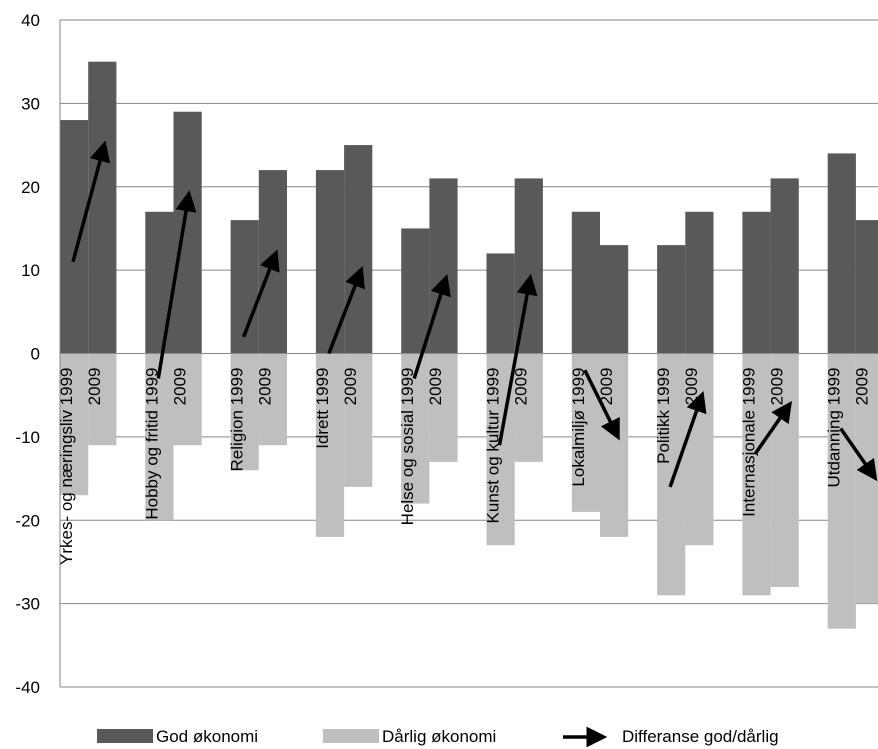  What do you see at coordinates (27, 687) in the screenshot?
I see `y-tick-label: -40` at bounding box center [27, 687].